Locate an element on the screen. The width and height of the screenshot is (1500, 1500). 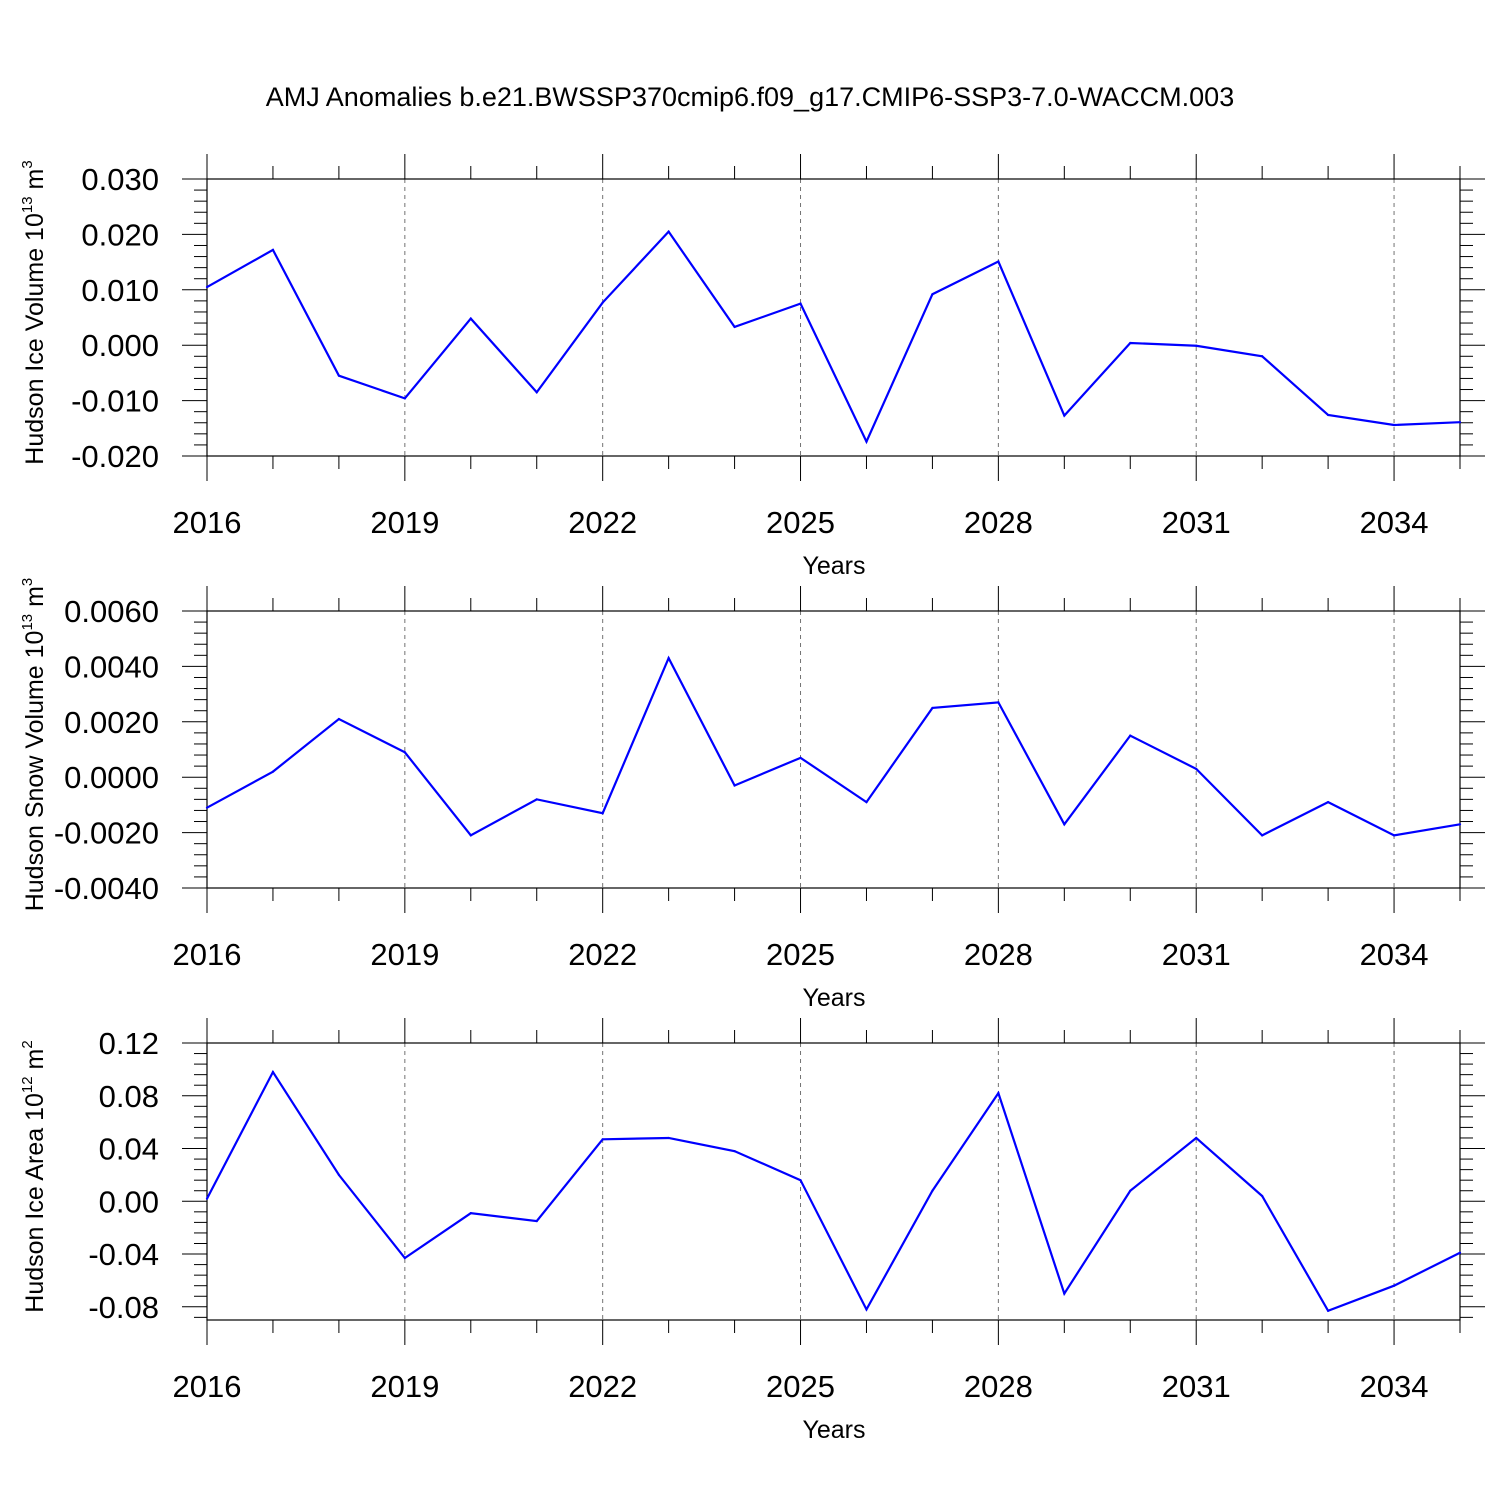
y-tick-label: 0.030 is located at coordinates (120, 179).